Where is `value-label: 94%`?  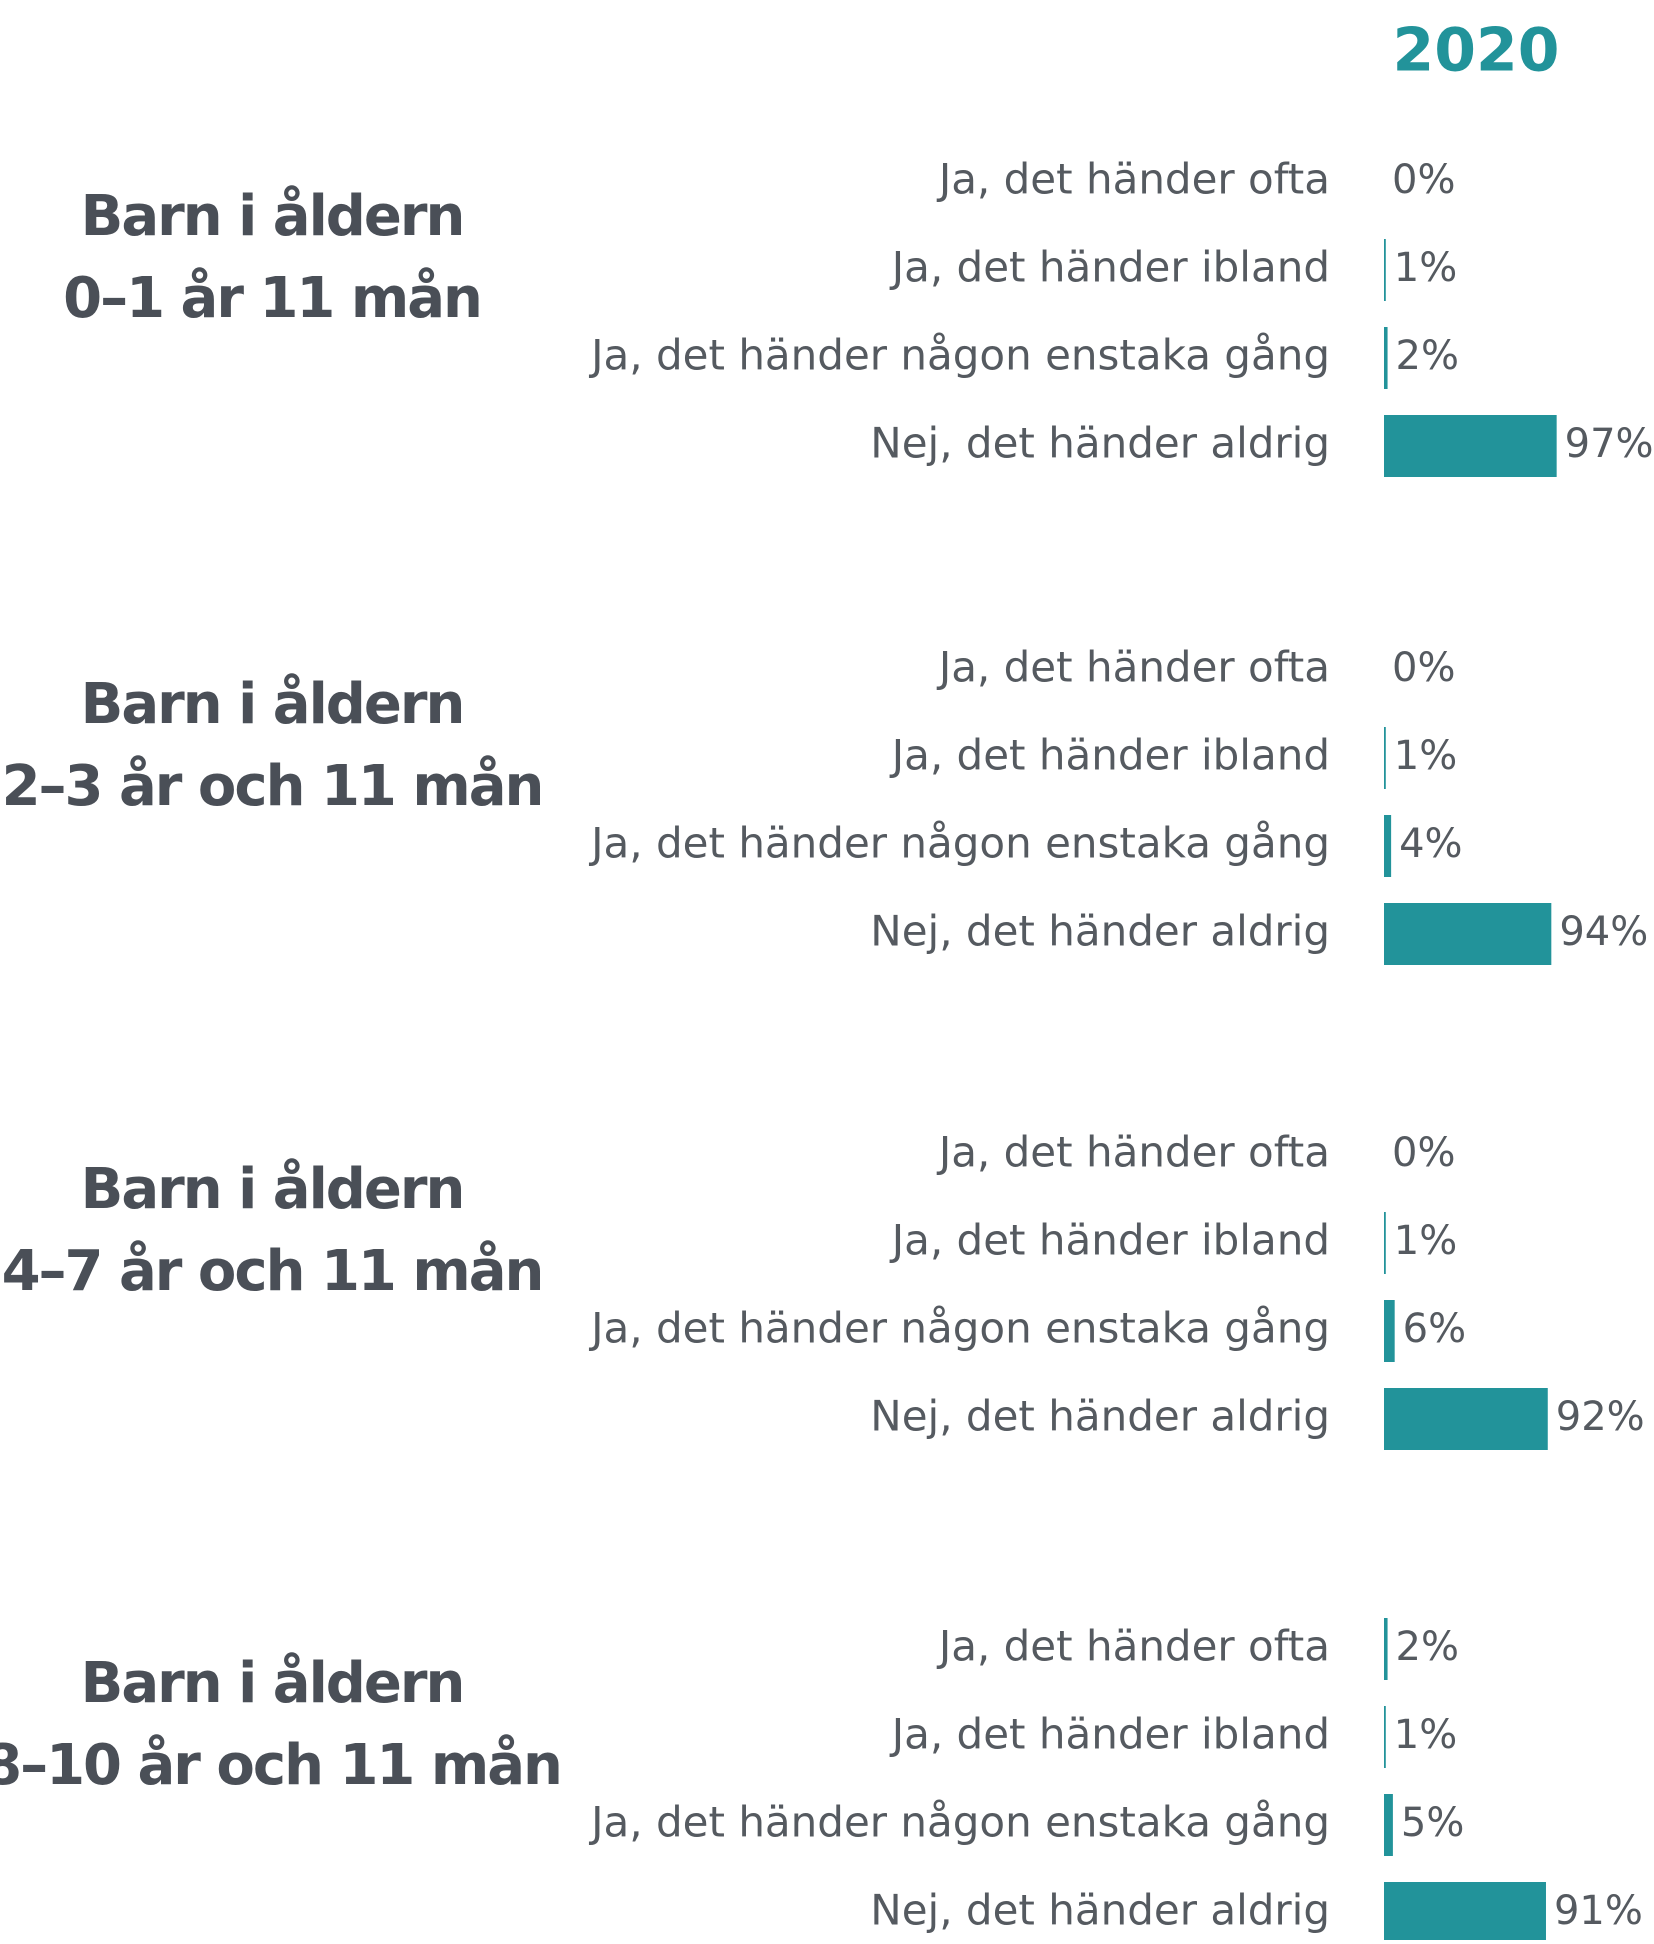 value-label: 94% is located at coordinates (1603, 932).